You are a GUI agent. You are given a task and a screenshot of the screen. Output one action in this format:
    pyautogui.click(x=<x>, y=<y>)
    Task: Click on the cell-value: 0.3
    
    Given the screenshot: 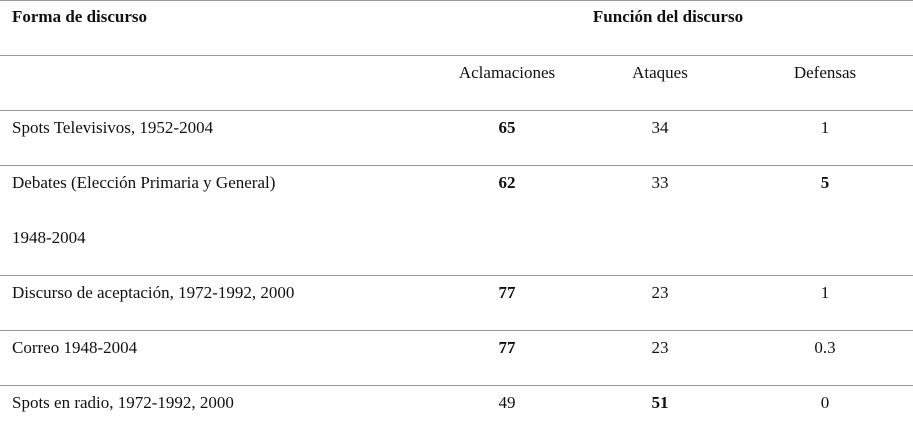 What is the action you would take?
    pyautogui.click(x=825, y=347)
    